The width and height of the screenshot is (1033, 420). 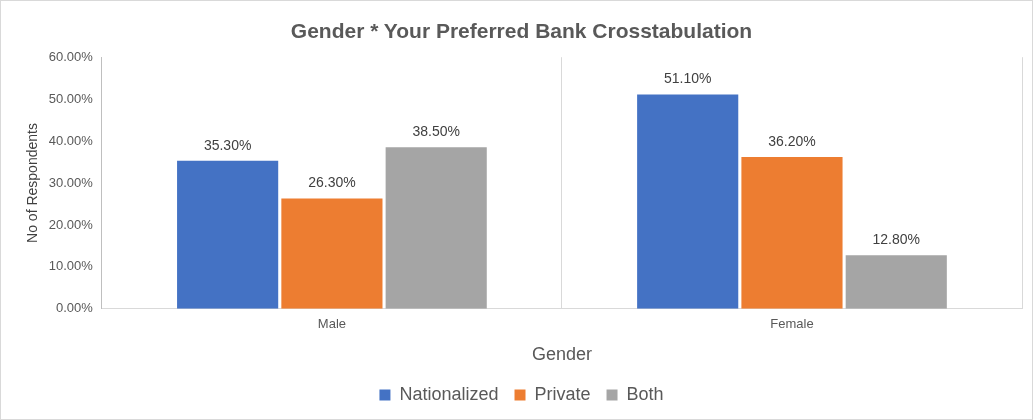 What do you see at coordinates (792, 324) in the screenshot?
I see `x-tick-label: Female` at bounding box center [792, 324].